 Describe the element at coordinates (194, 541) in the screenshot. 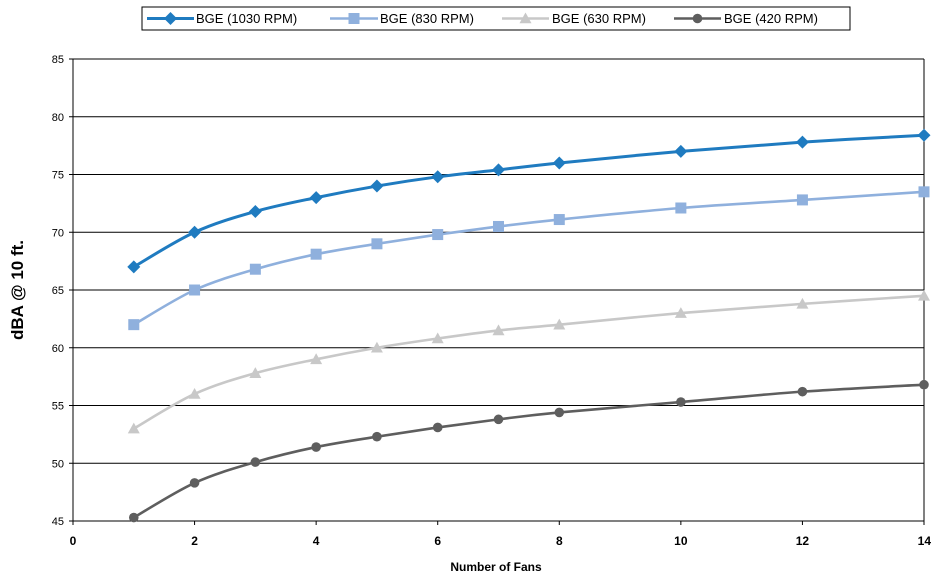

I see `x-tick-label-2: 2` at that location.